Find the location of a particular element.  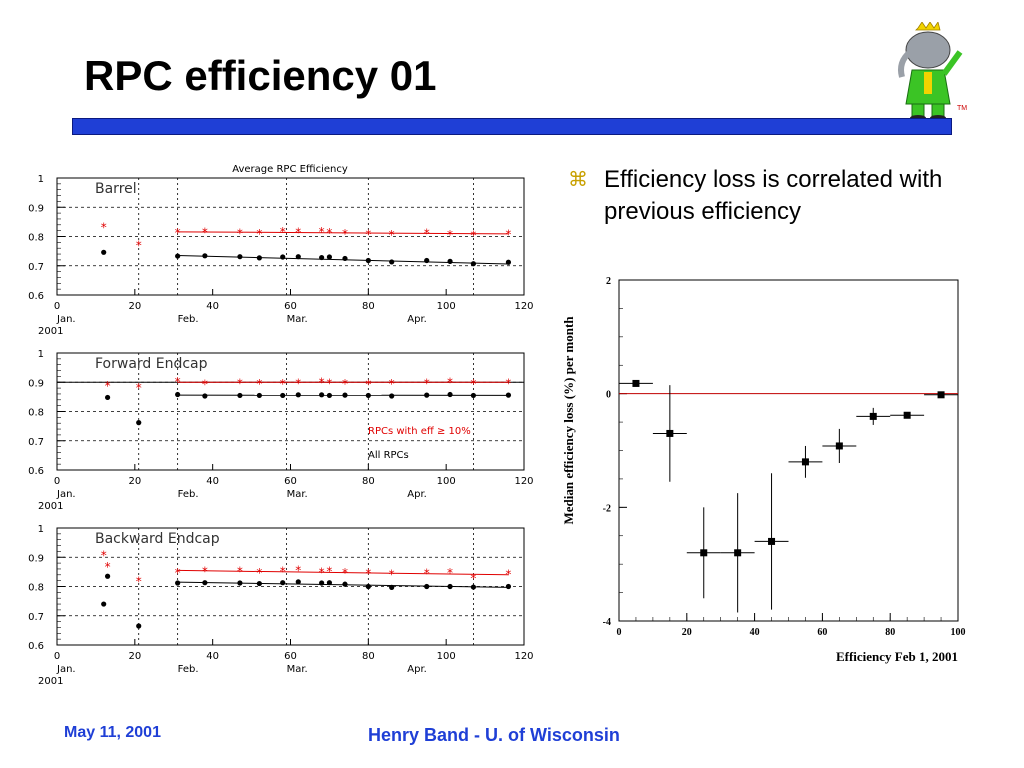

title-underline-bar is located at coordinates (512, 126).